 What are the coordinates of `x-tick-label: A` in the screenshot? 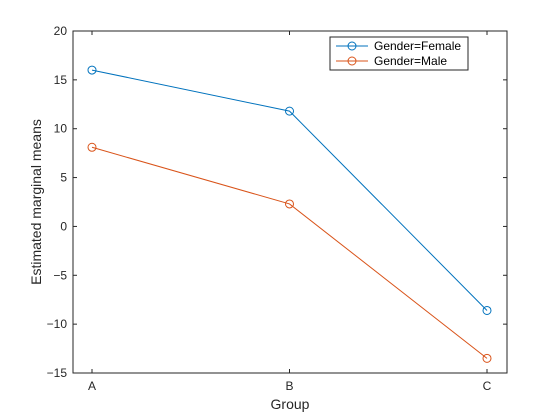 It's located at (92, 386).